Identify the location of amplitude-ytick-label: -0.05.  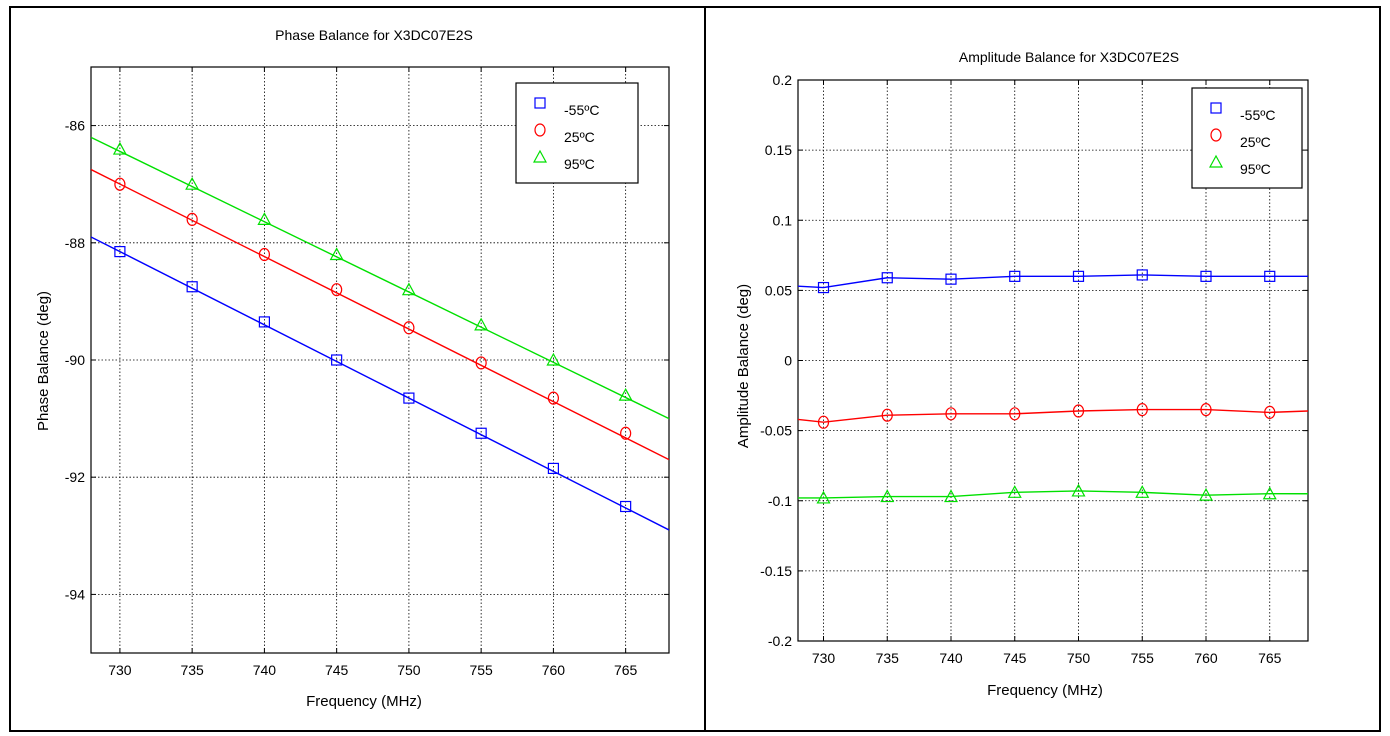
(776, 431).